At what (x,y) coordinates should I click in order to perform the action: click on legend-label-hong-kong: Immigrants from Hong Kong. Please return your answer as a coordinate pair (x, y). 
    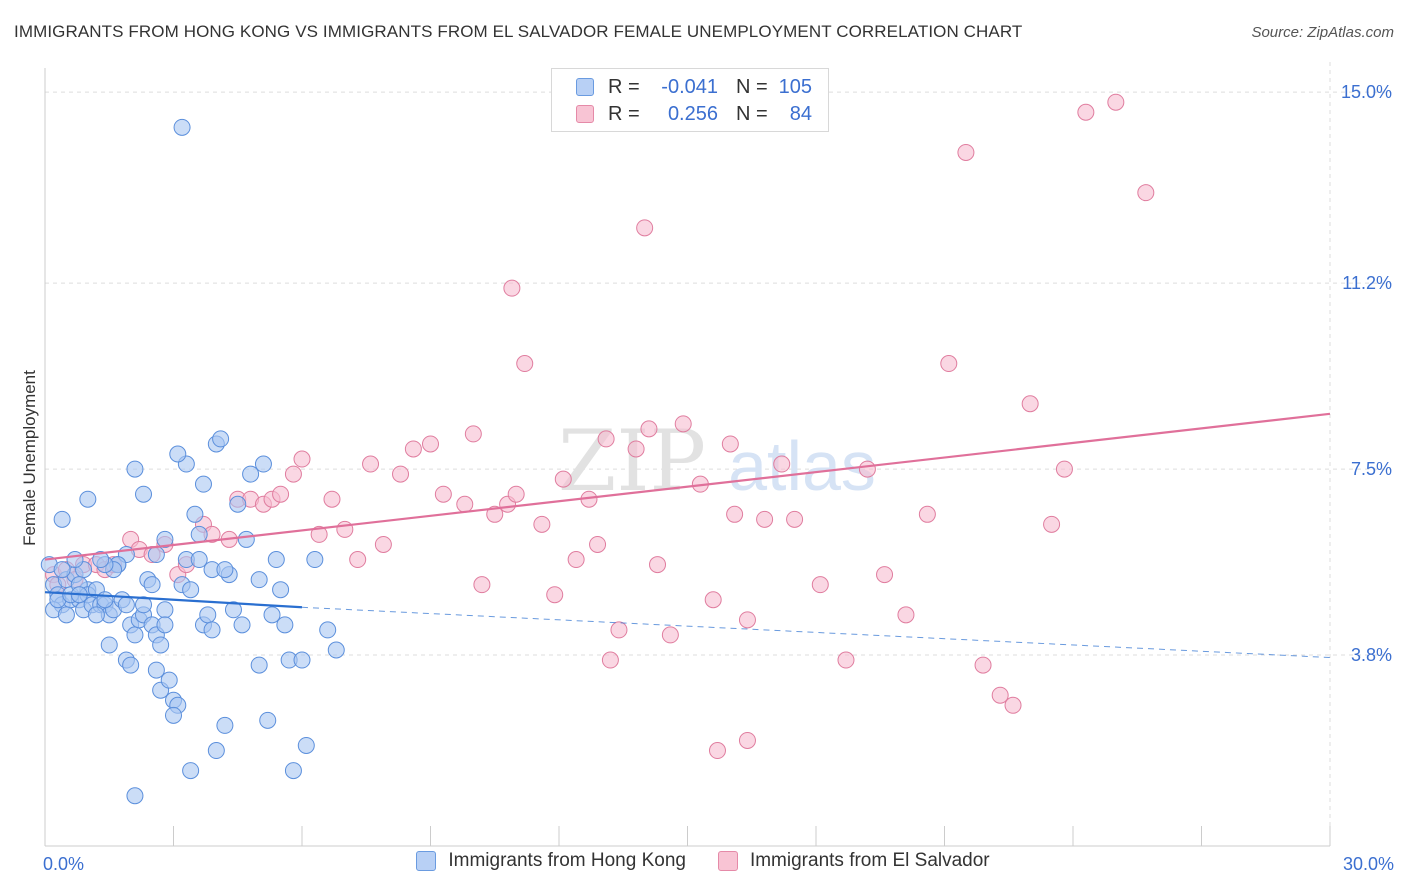
    Looking at the image, I should click on (567, 860).